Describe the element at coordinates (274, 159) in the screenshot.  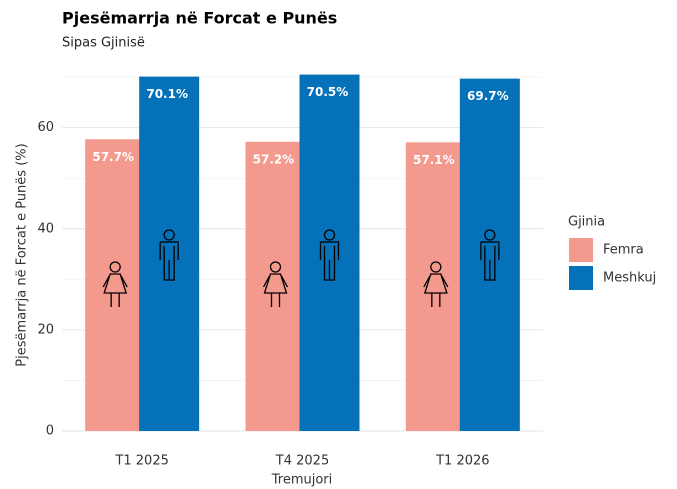
I see `value-label: 57.2%` at that location.